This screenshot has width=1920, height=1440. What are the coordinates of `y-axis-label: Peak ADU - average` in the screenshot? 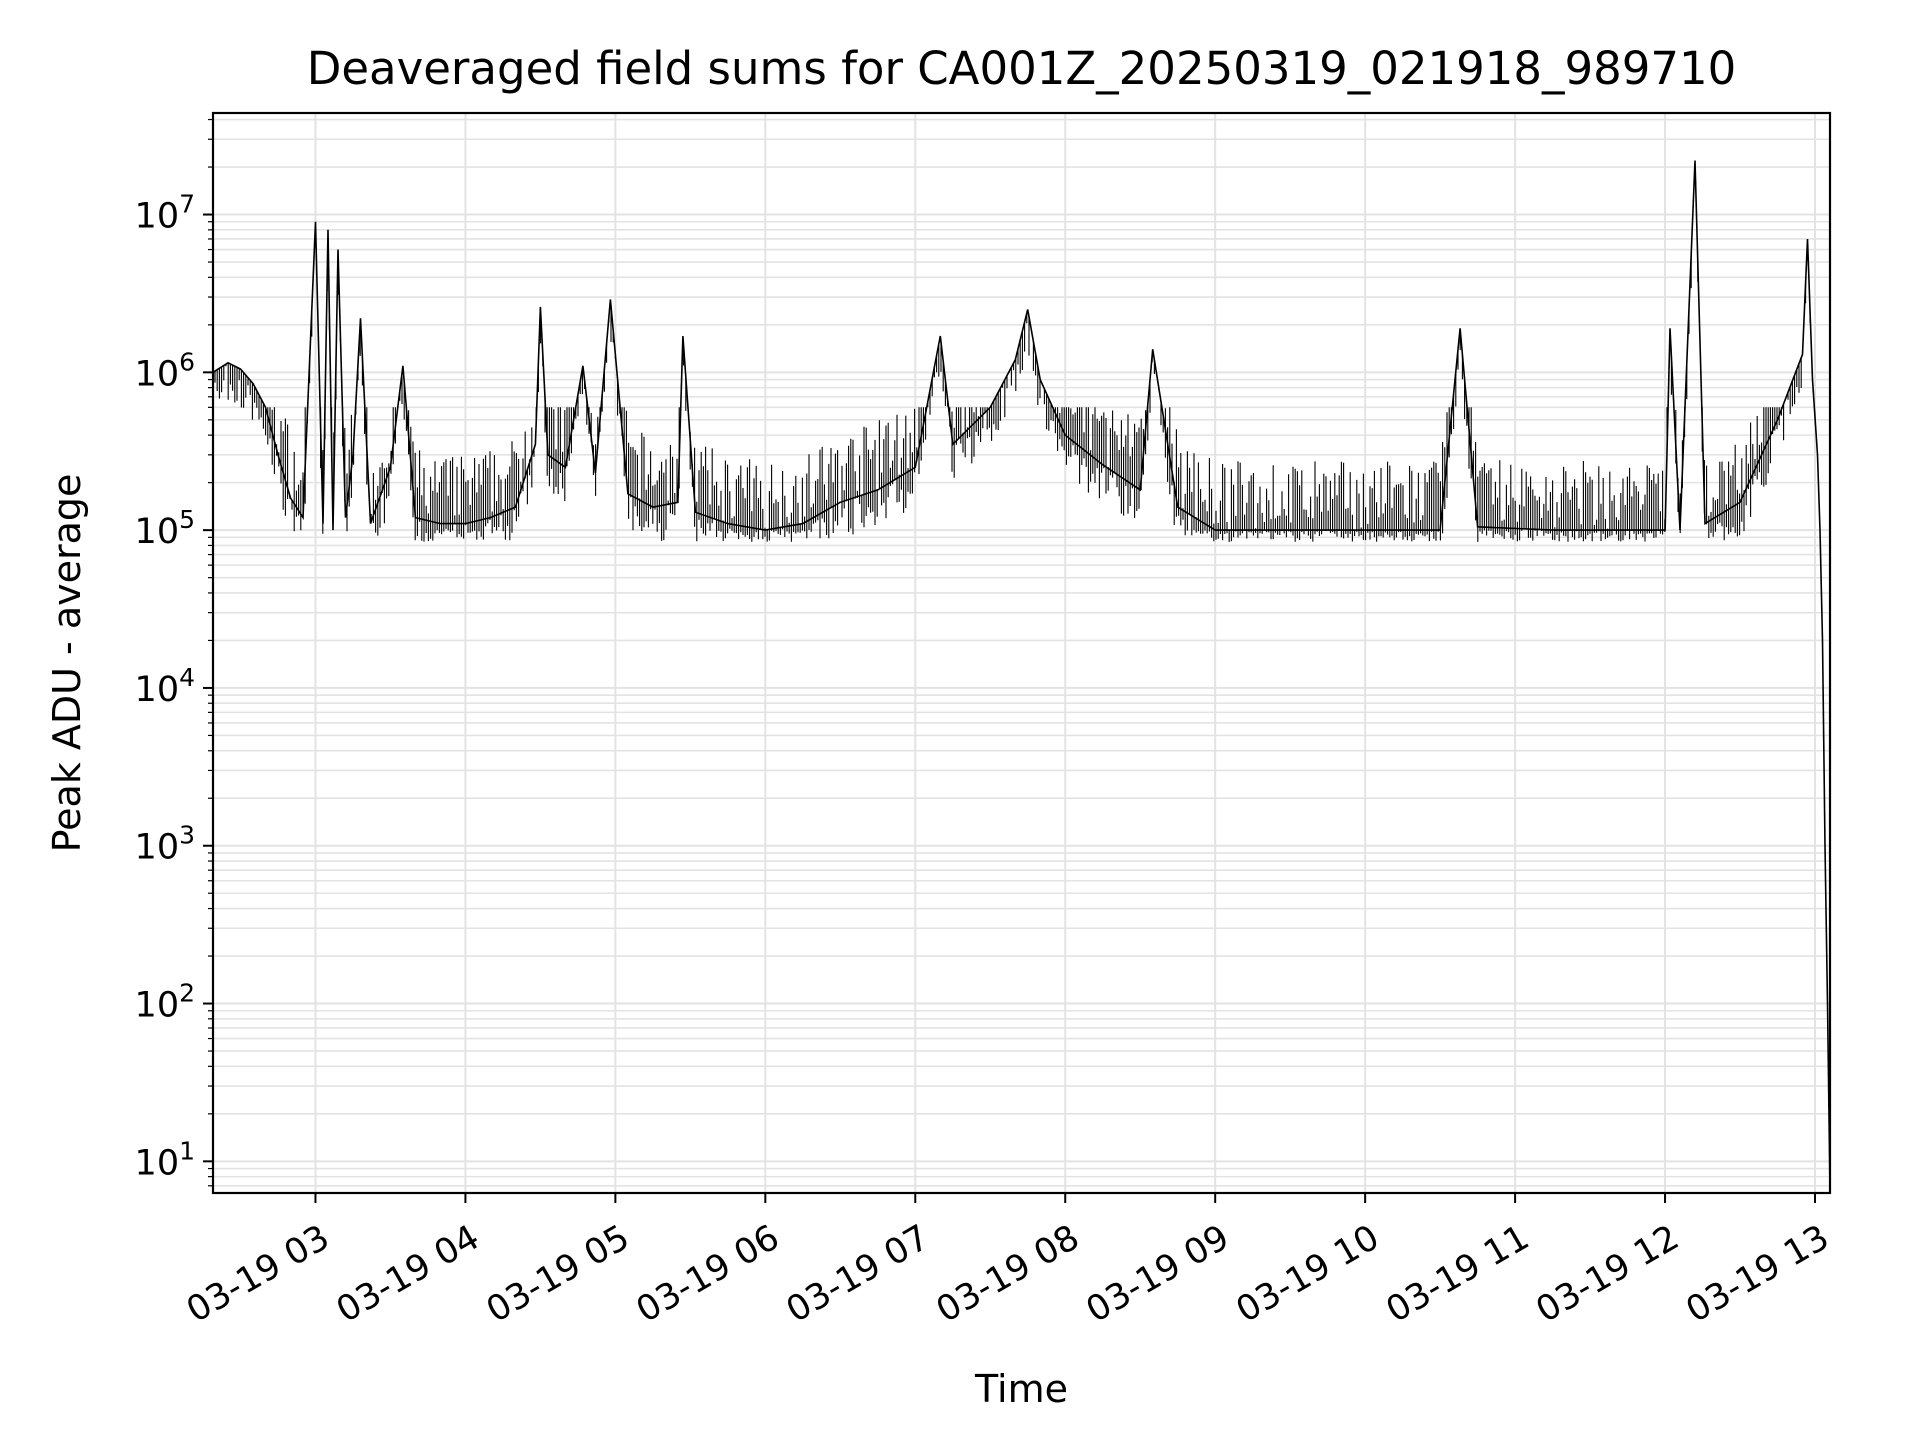 It's located at (67, 663).